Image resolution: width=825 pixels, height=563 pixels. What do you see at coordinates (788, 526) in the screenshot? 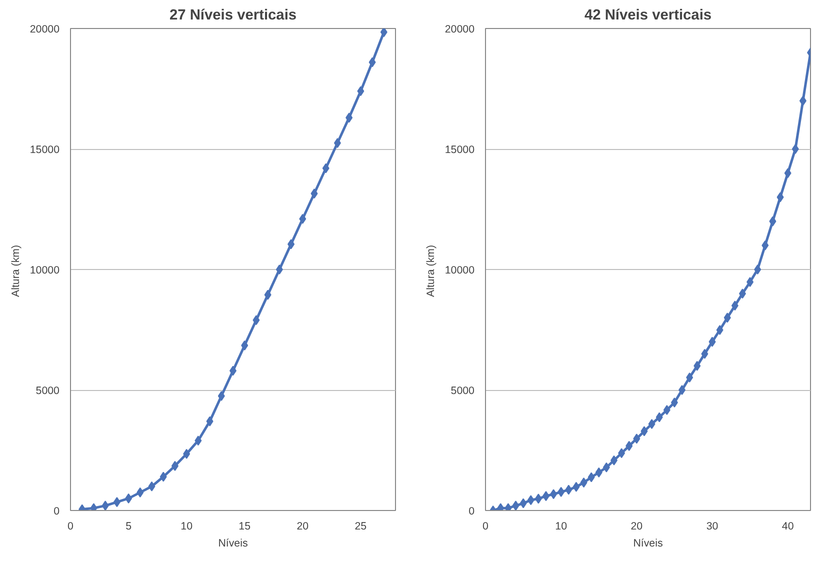
I see `x-tick-label: 40` at bounding box center [788, 526].